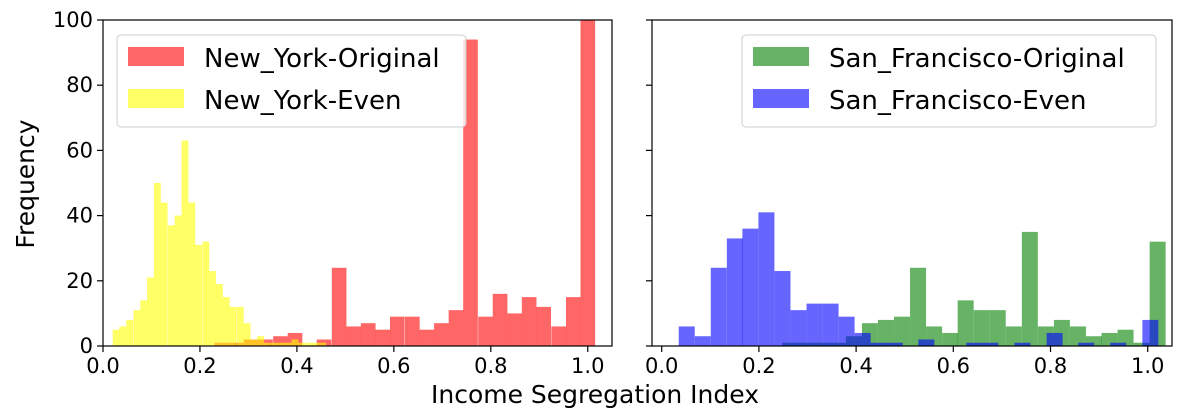 Image resolution: width=1182 pixels, height=419 pixels. I want to click on right-bars, so click(922, 279).